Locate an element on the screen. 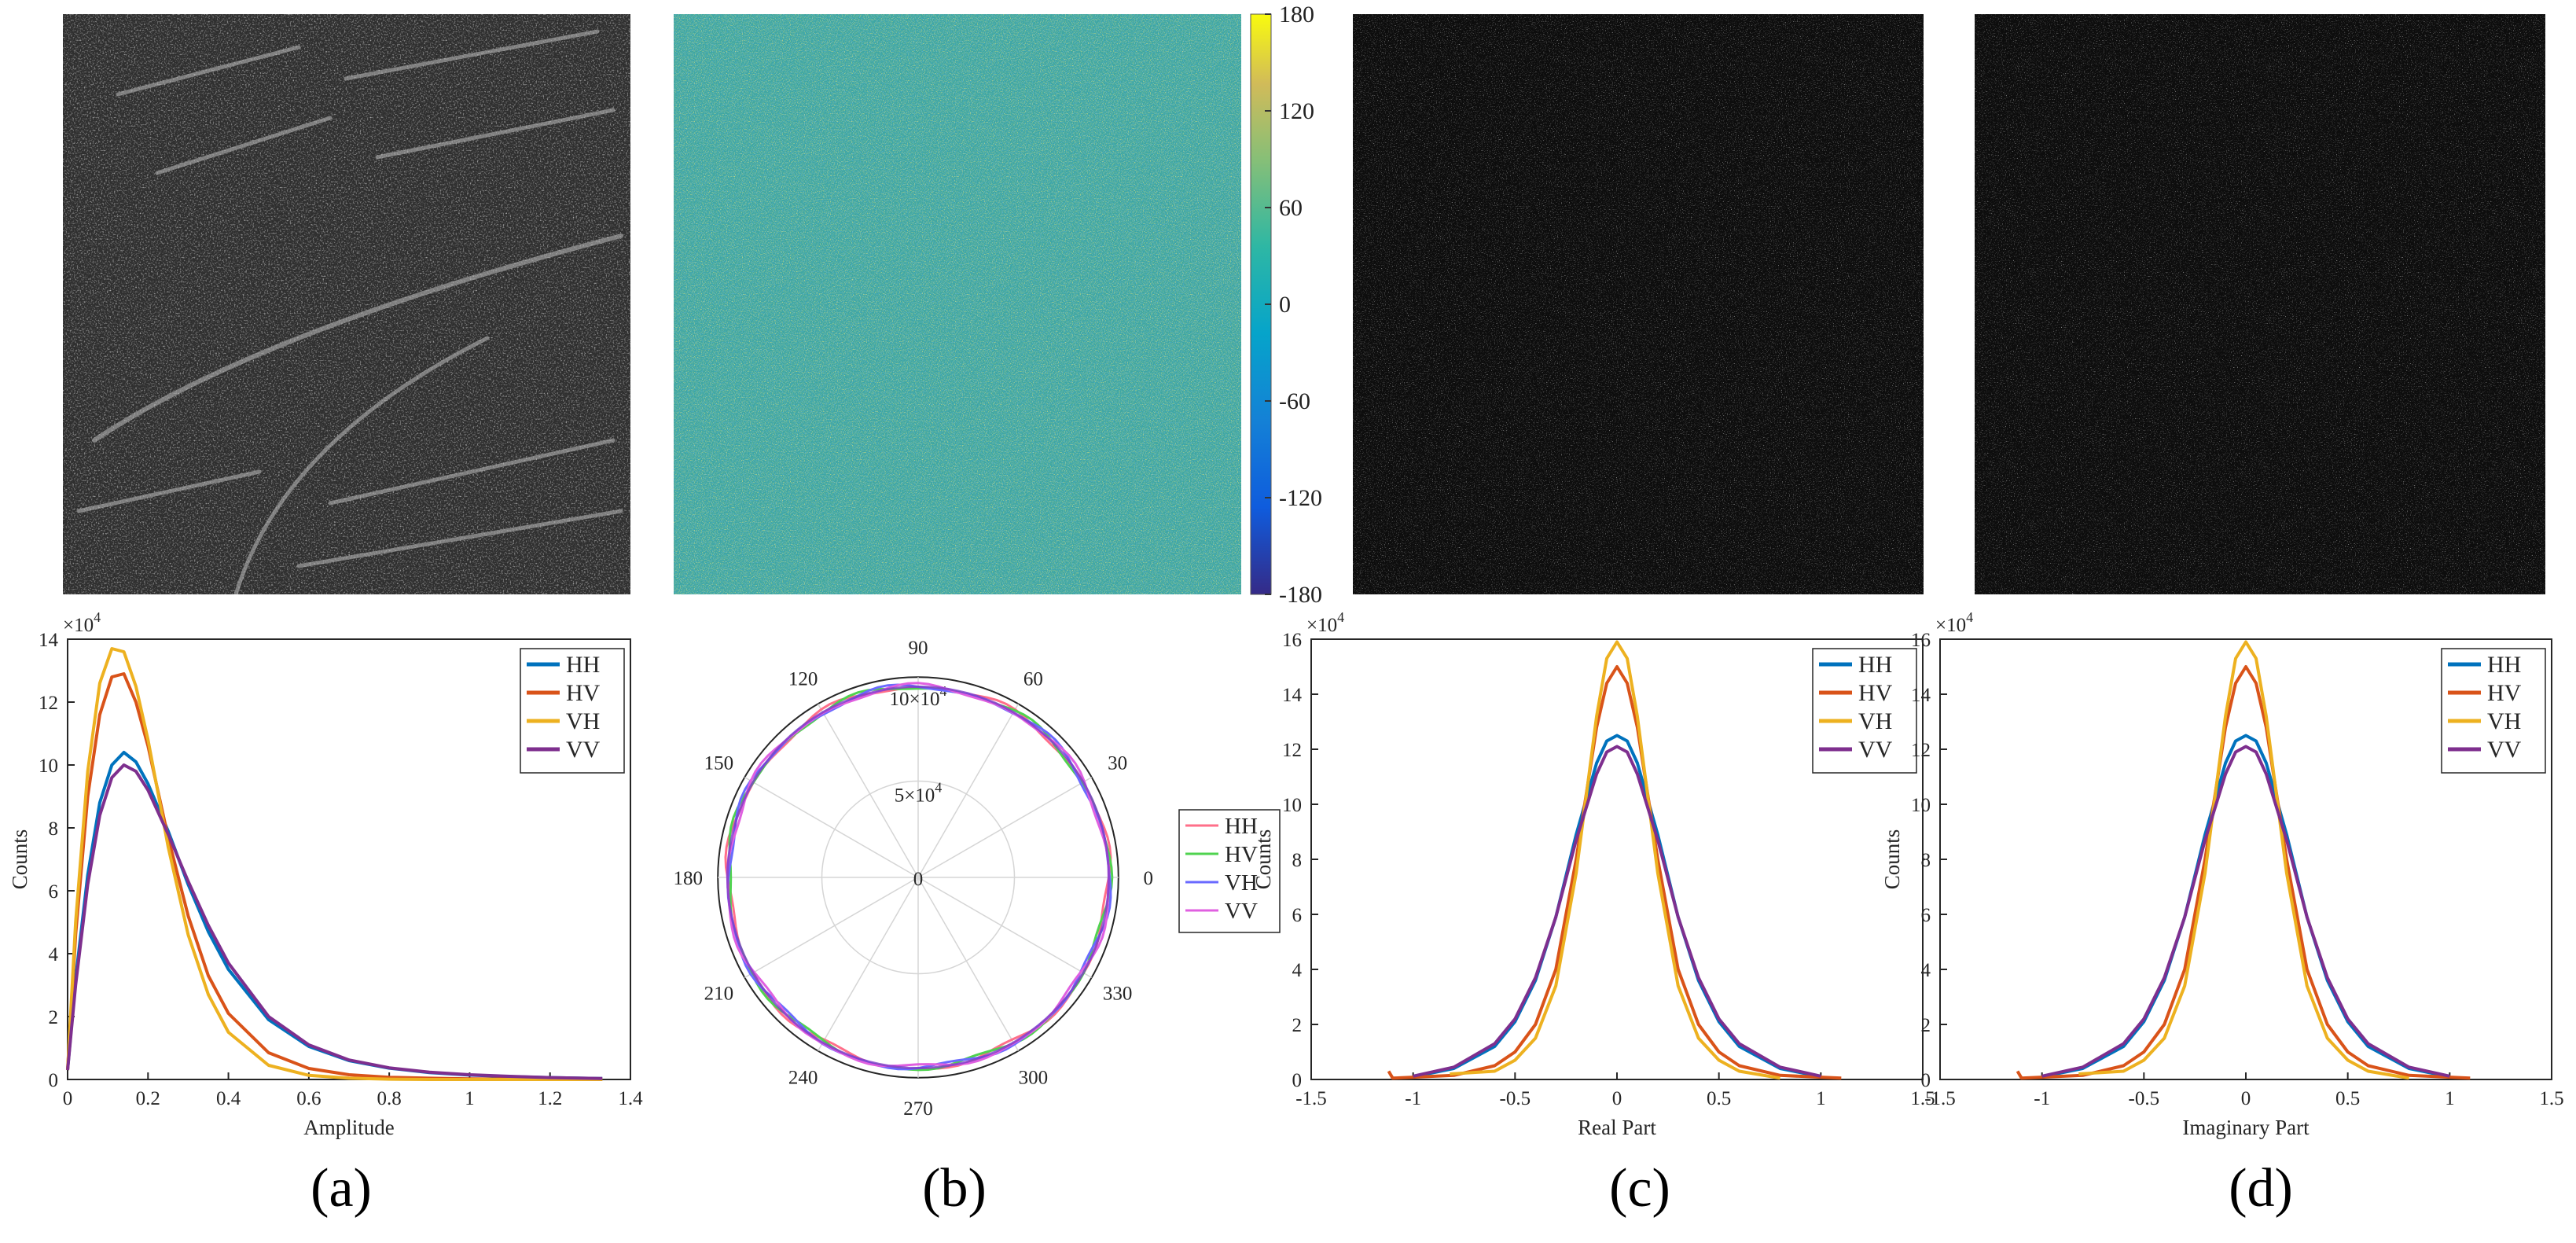 This screenshot has height=1243, width=2576. series-line-hv is located at coordinates (2243, 873).